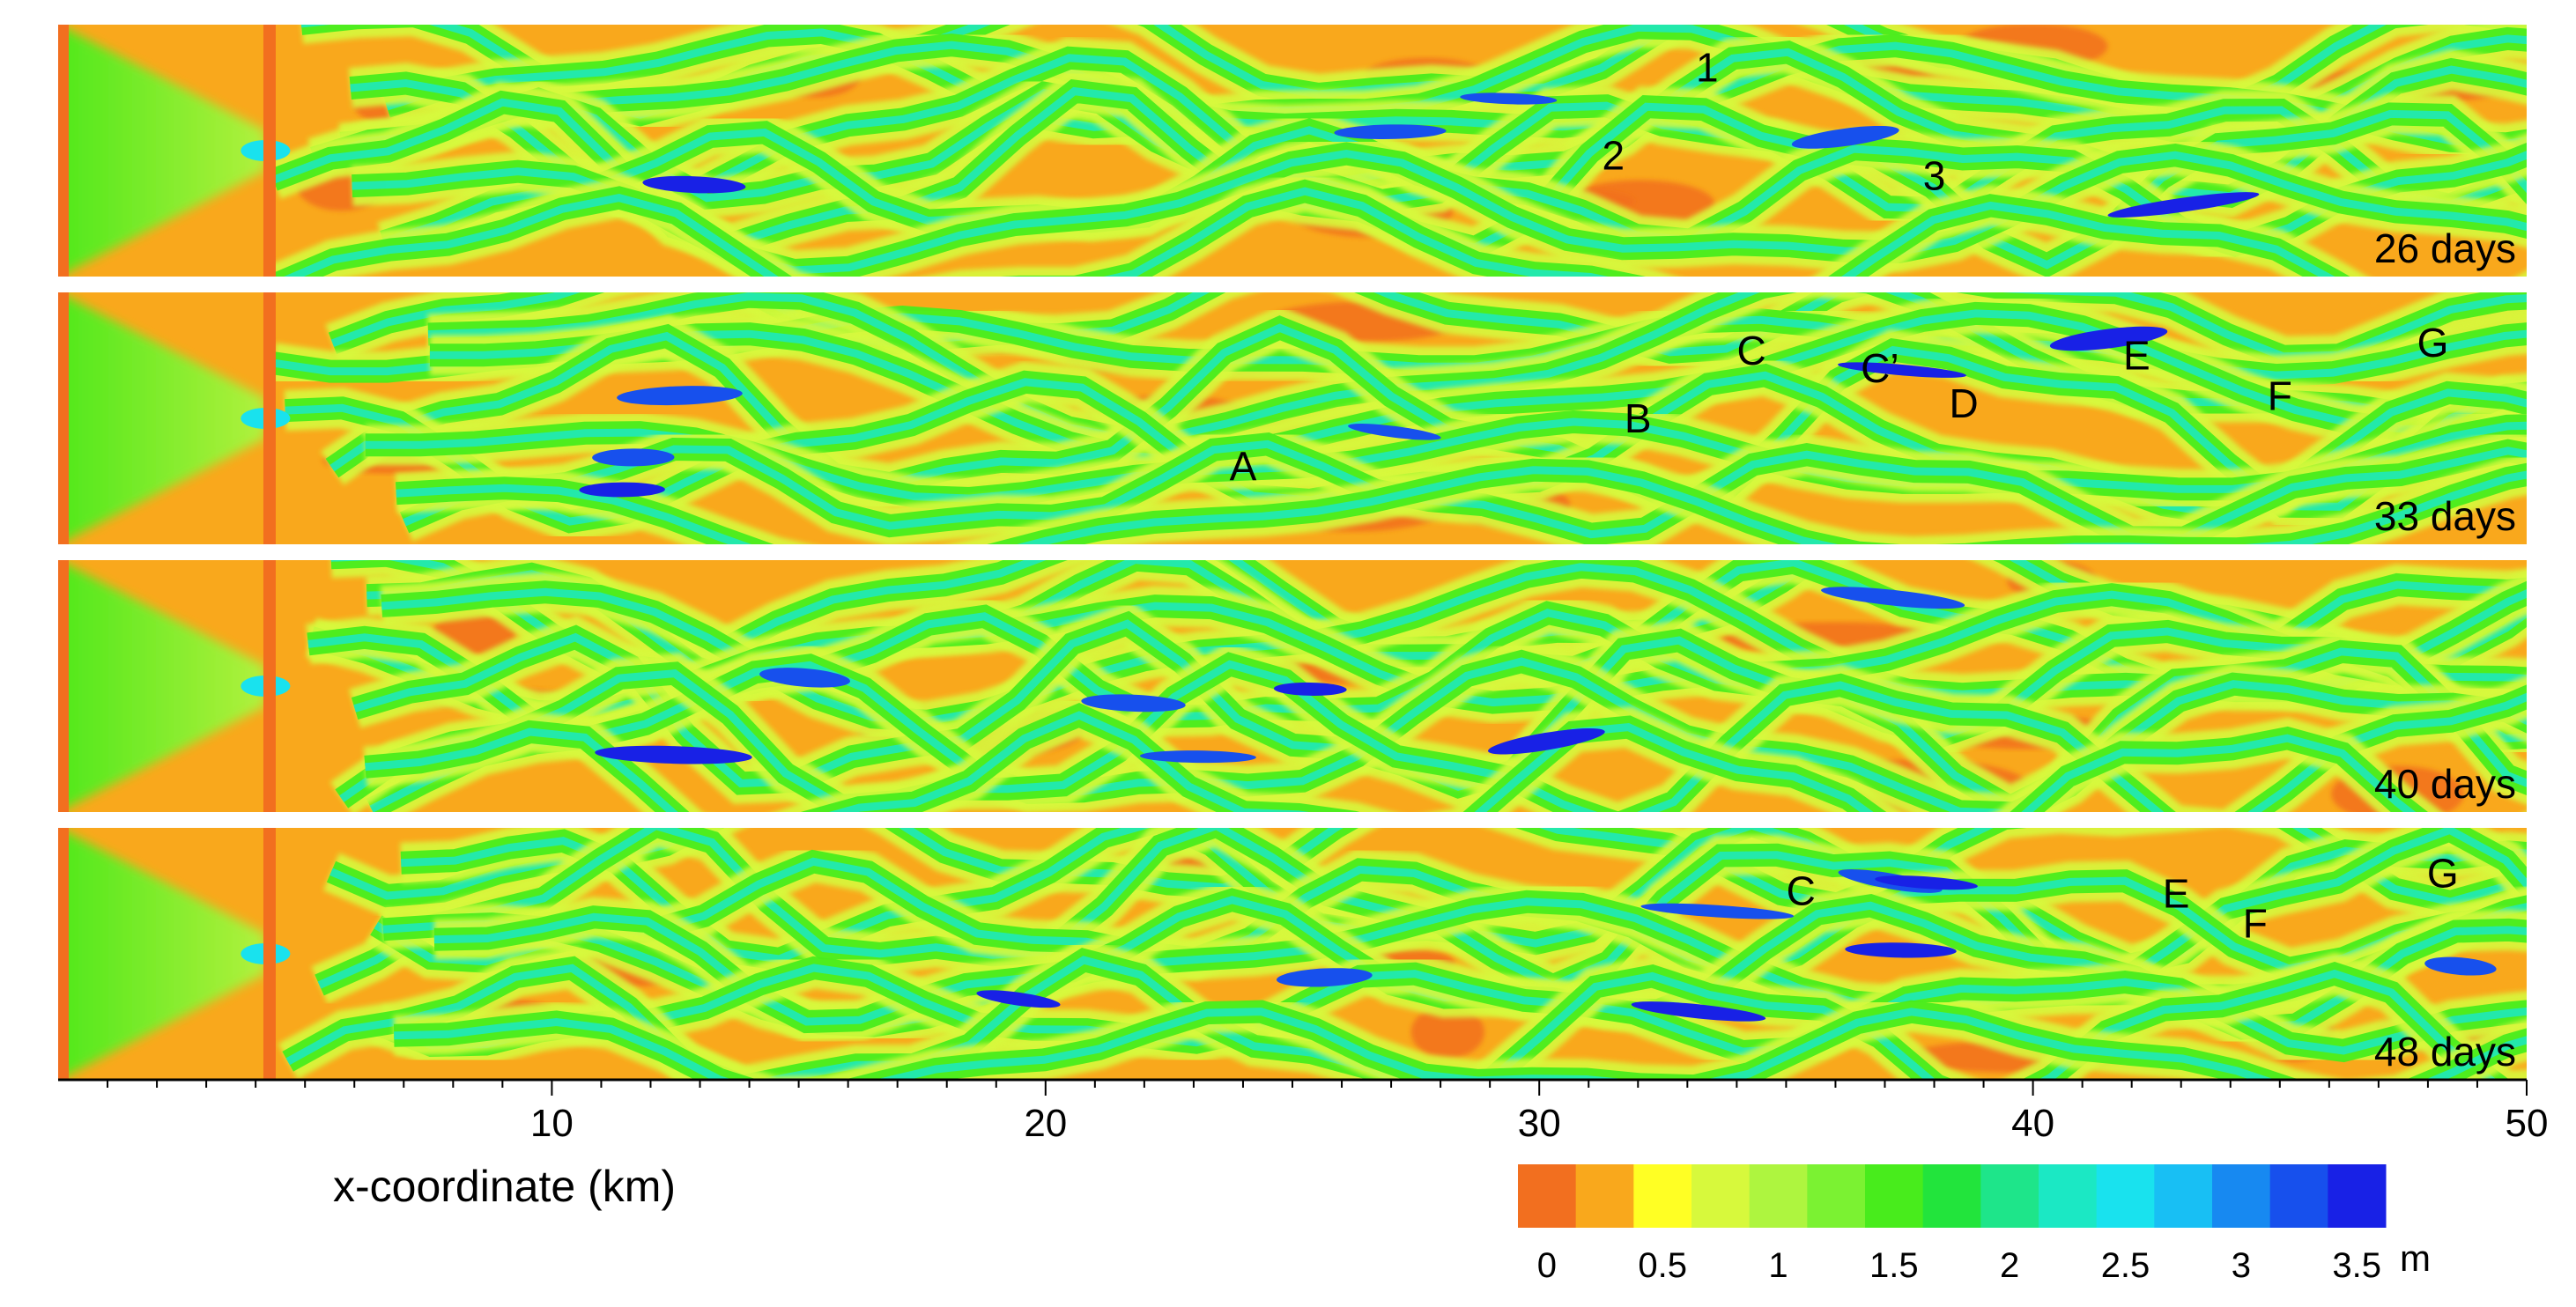 Image resolution: width=2576 pixels, height=1307 pixels. What do you see at coordinates (2445, 784) in the screenshot?
I see `panel-time-label: 40 days` at bounding box center [2445, 784].